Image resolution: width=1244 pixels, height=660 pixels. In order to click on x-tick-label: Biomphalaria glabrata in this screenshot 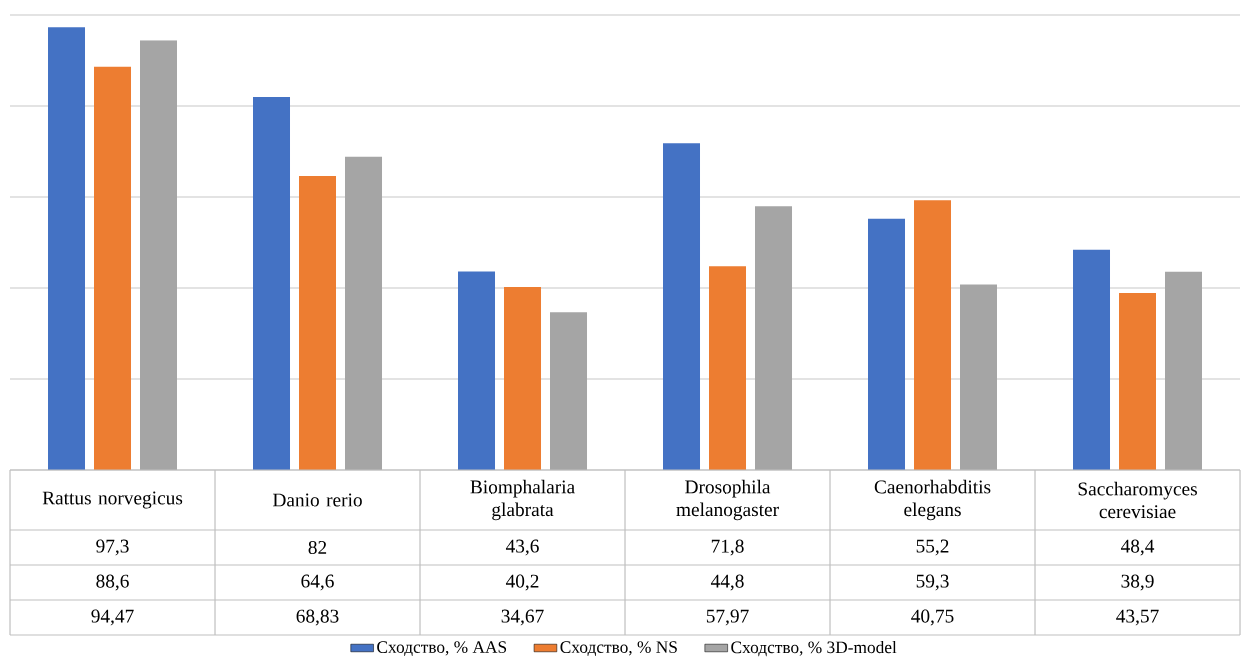, I will do `click(522, 499)`.